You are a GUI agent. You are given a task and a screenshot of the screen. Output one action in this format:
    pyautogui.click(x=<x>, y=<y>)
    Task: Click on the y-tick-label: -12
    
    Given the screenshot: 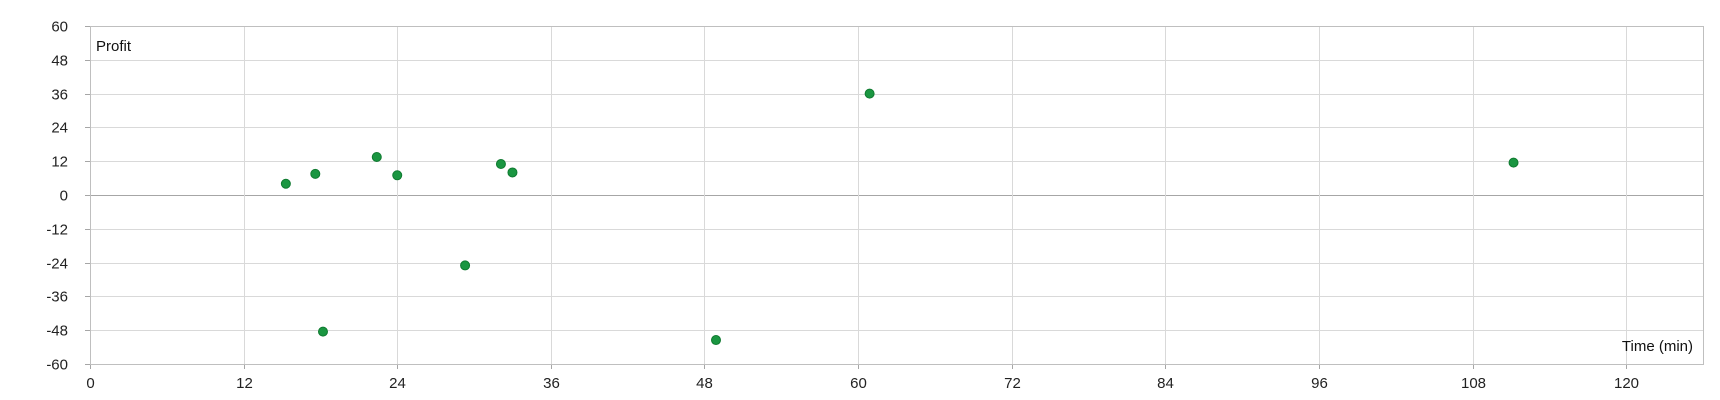 What is the action you would take?
    pyautogui.click(x=57, y=230)
    